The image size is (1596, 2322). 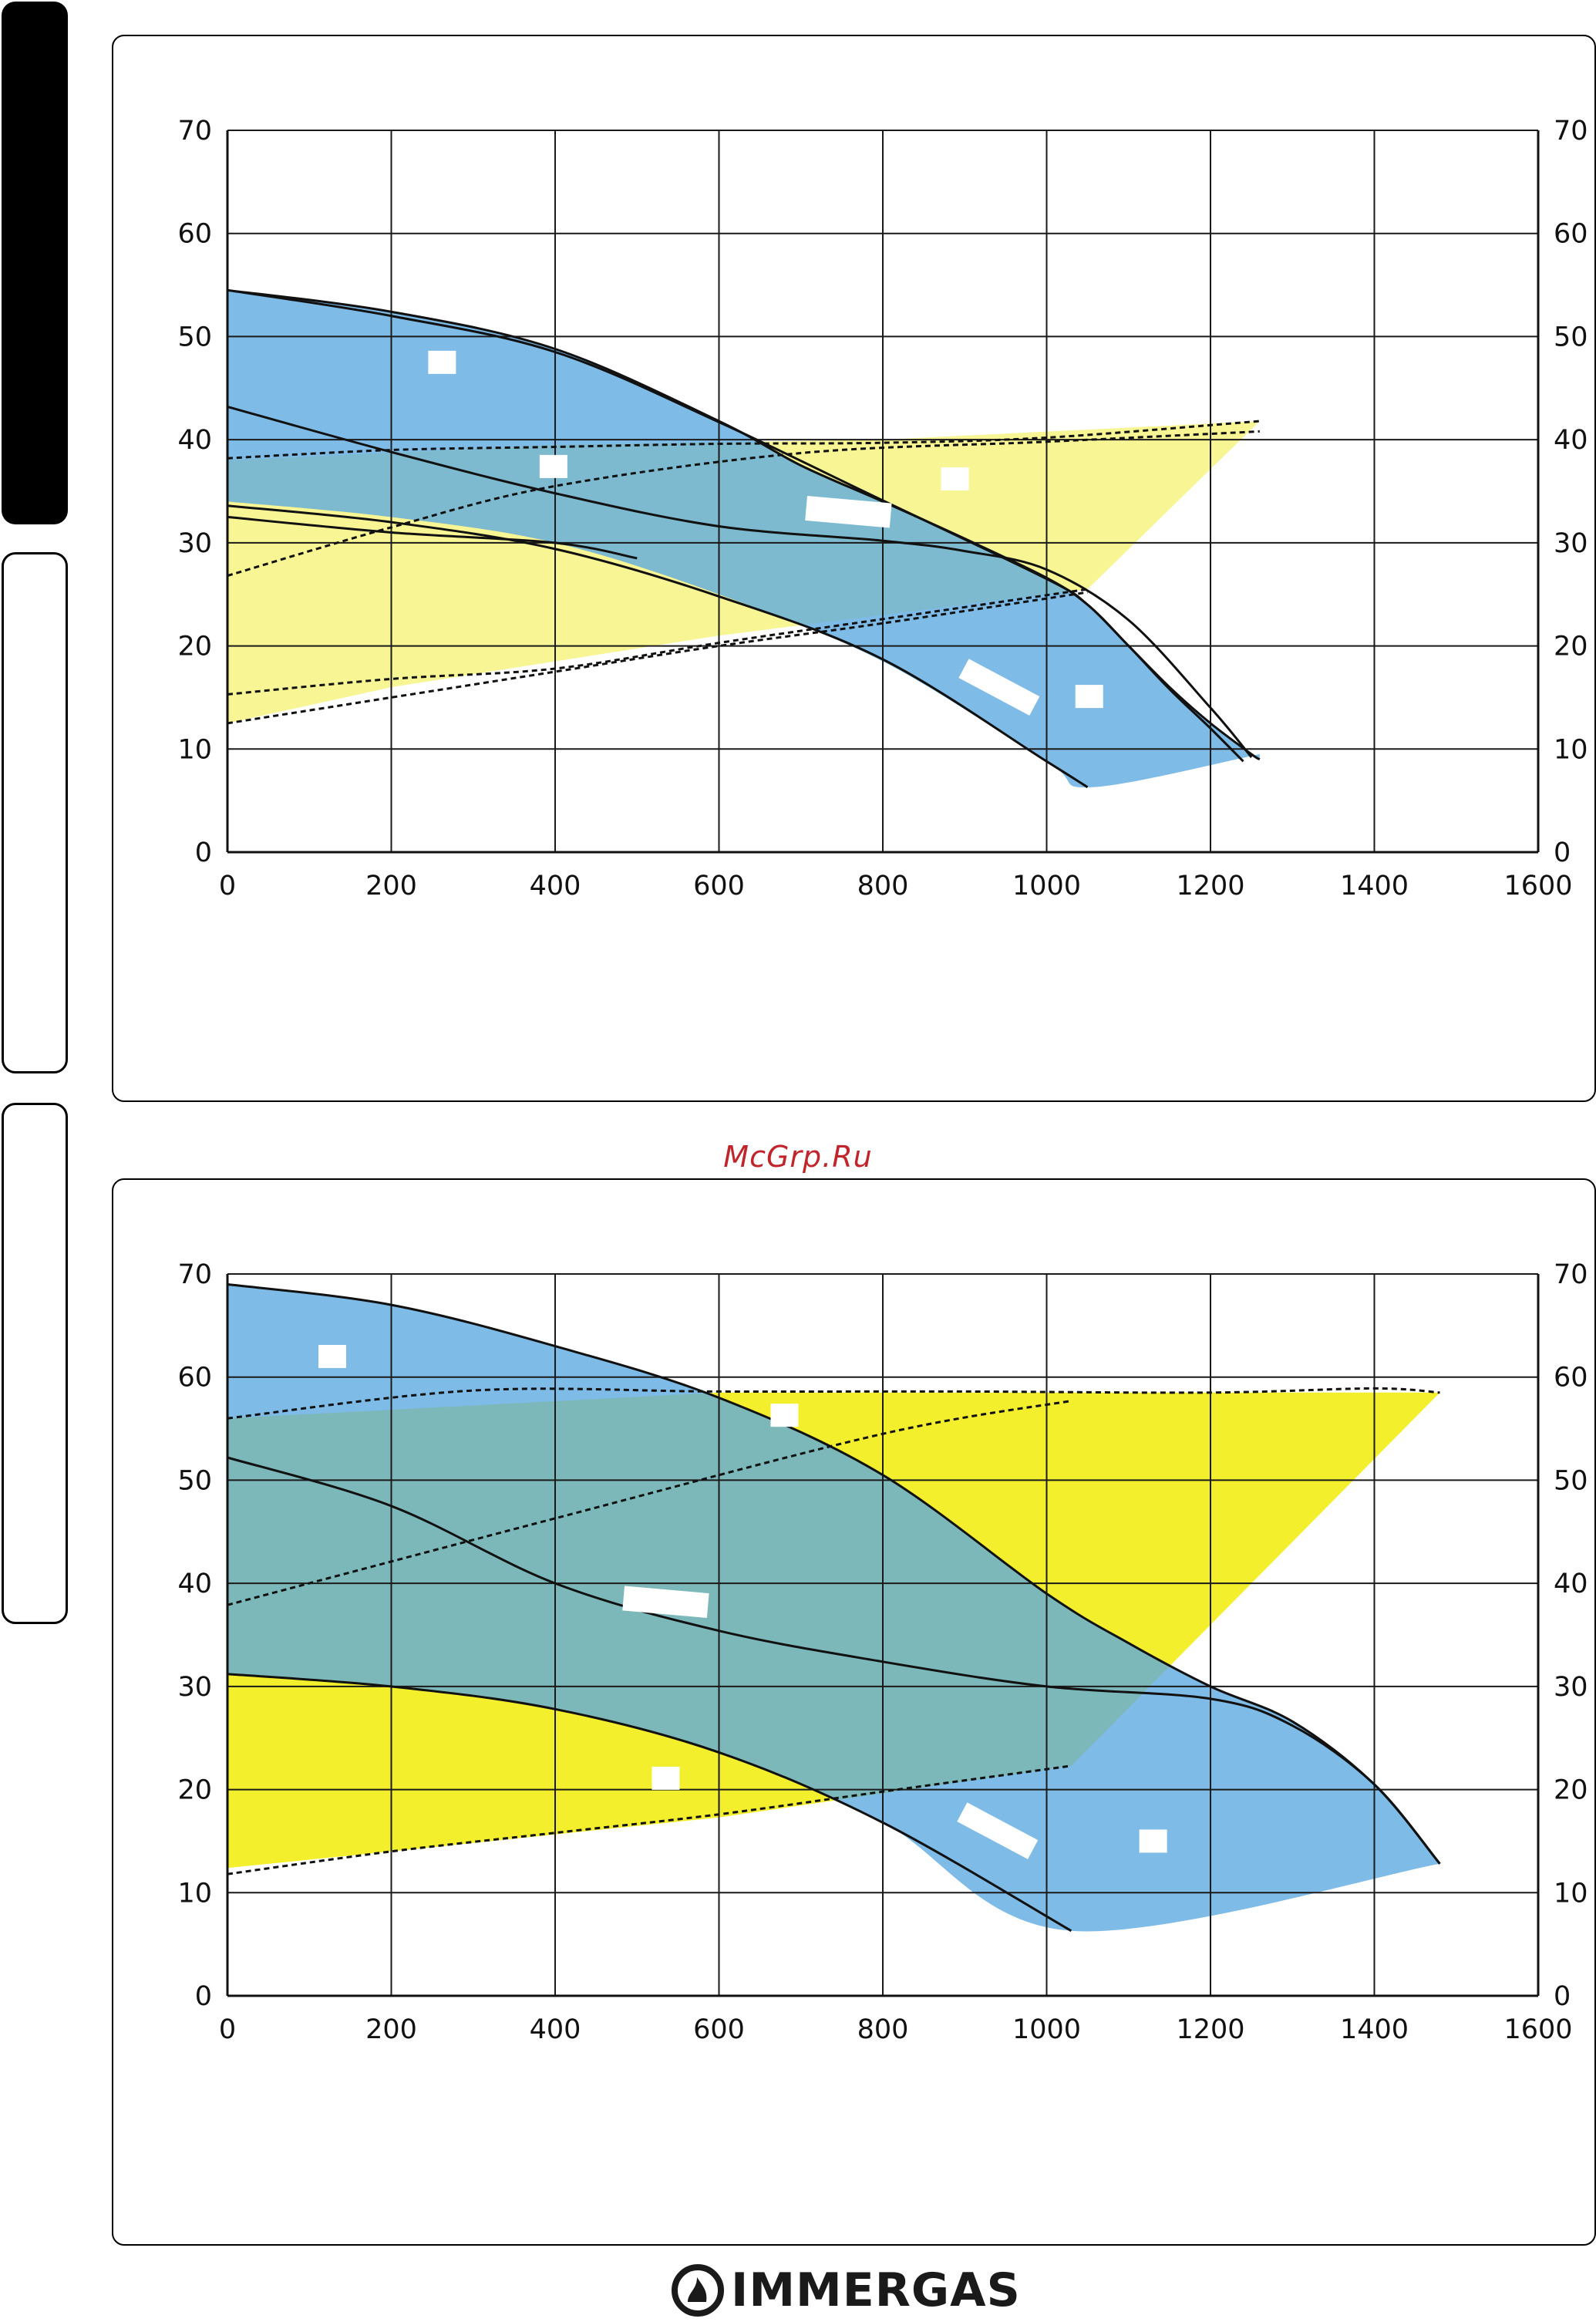 I want to click on immergas-flame-logo-icon, so click(x=698, y=2290).